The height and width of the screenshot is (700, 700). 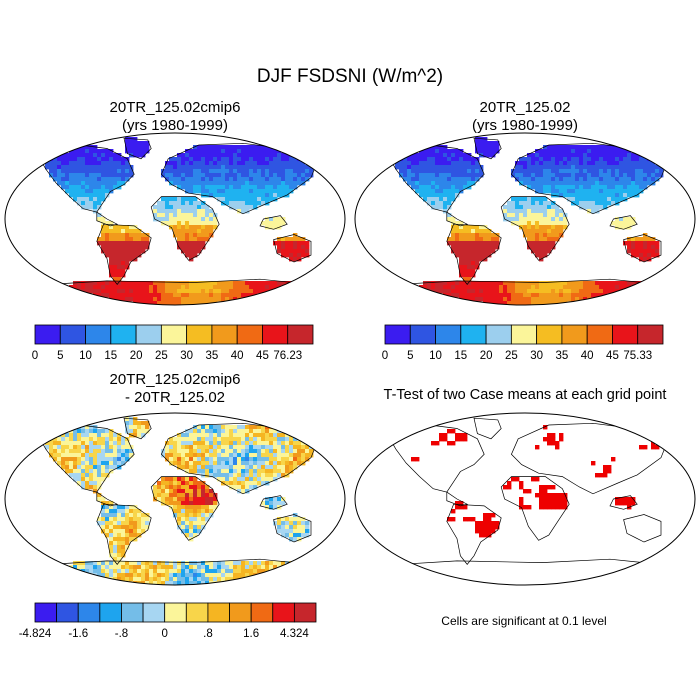 What do you see at coordinates (535, 481) in the screenshot?
I see `mapD-cells` at bounding box center [535, 481].